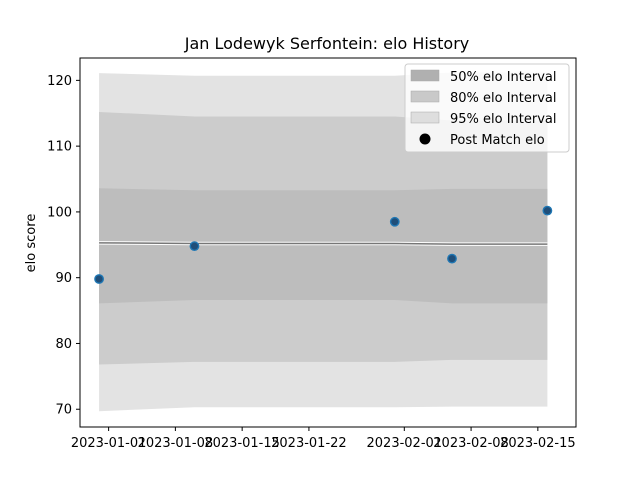  What do you see at coordinates (503, 119) in the screenshot?
I see `legend-label: 95% elo Interval` at bounding box center [503, 119].